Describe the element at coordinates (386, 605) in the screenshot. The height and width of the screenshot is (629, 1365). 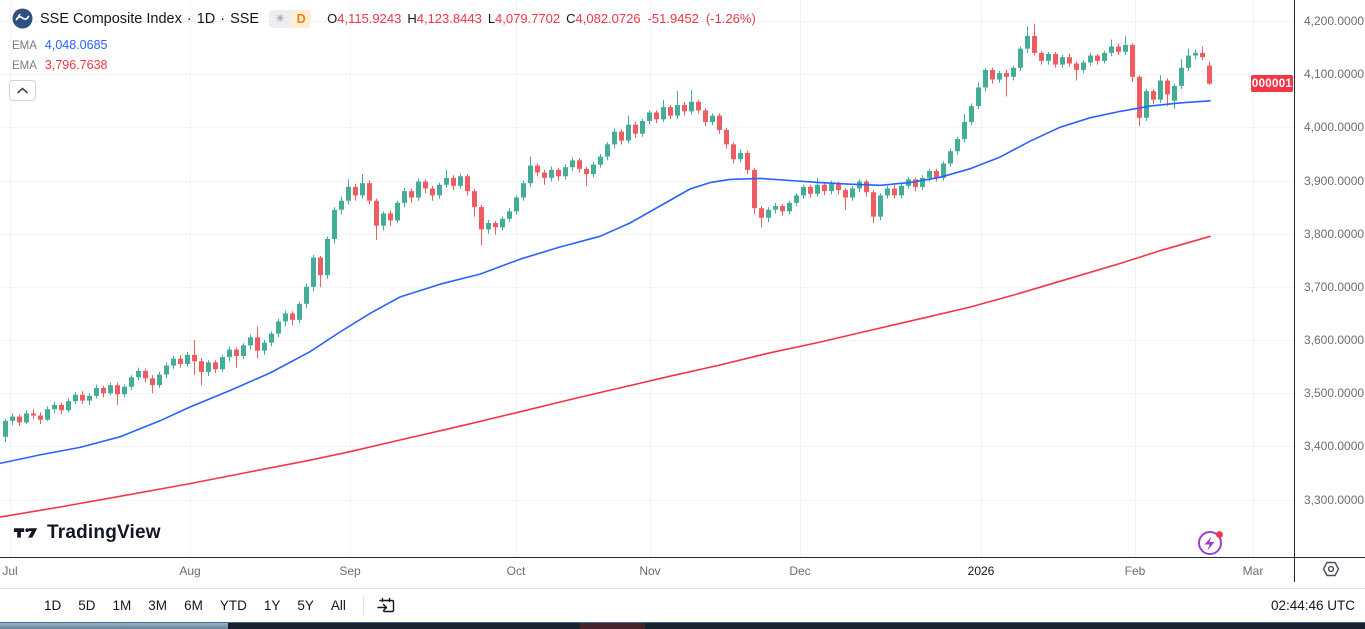
I see `go-to-date-button` at that location.